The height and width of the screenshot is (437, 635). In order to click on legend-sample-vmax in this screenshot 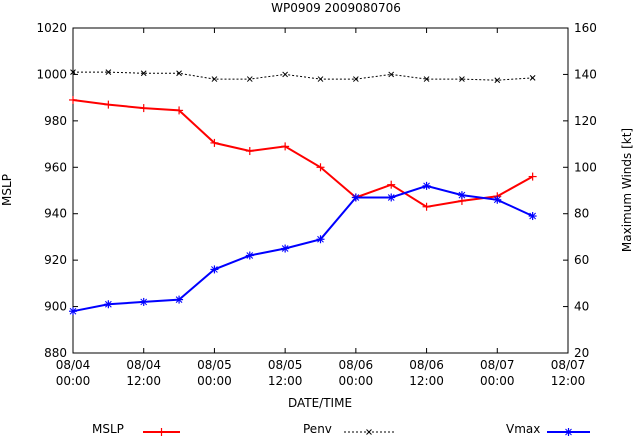, I will do `click(568, 432)`.